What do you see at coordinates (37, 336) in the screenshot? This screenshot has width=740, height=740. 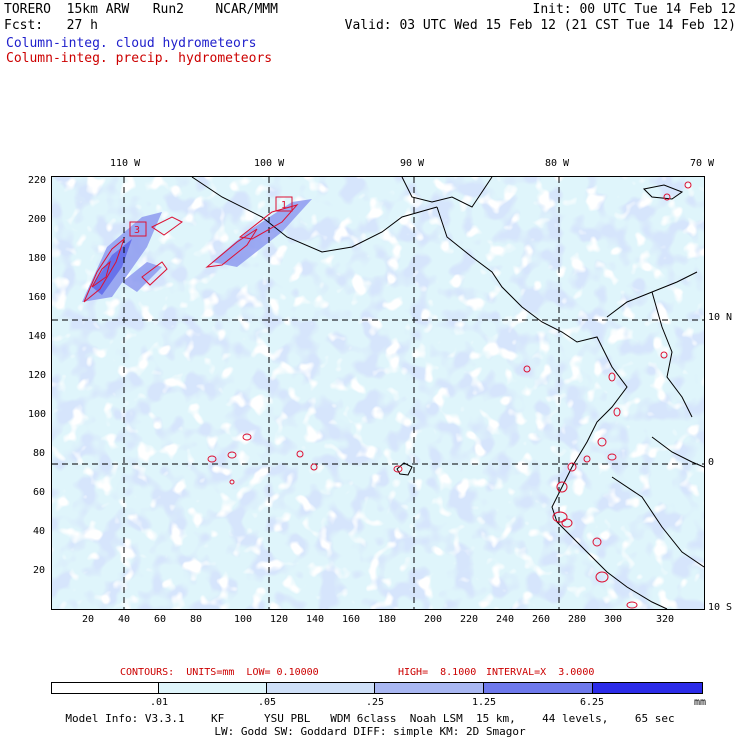 I see `y-tick-label: 140` at bounding box center [37, 336].